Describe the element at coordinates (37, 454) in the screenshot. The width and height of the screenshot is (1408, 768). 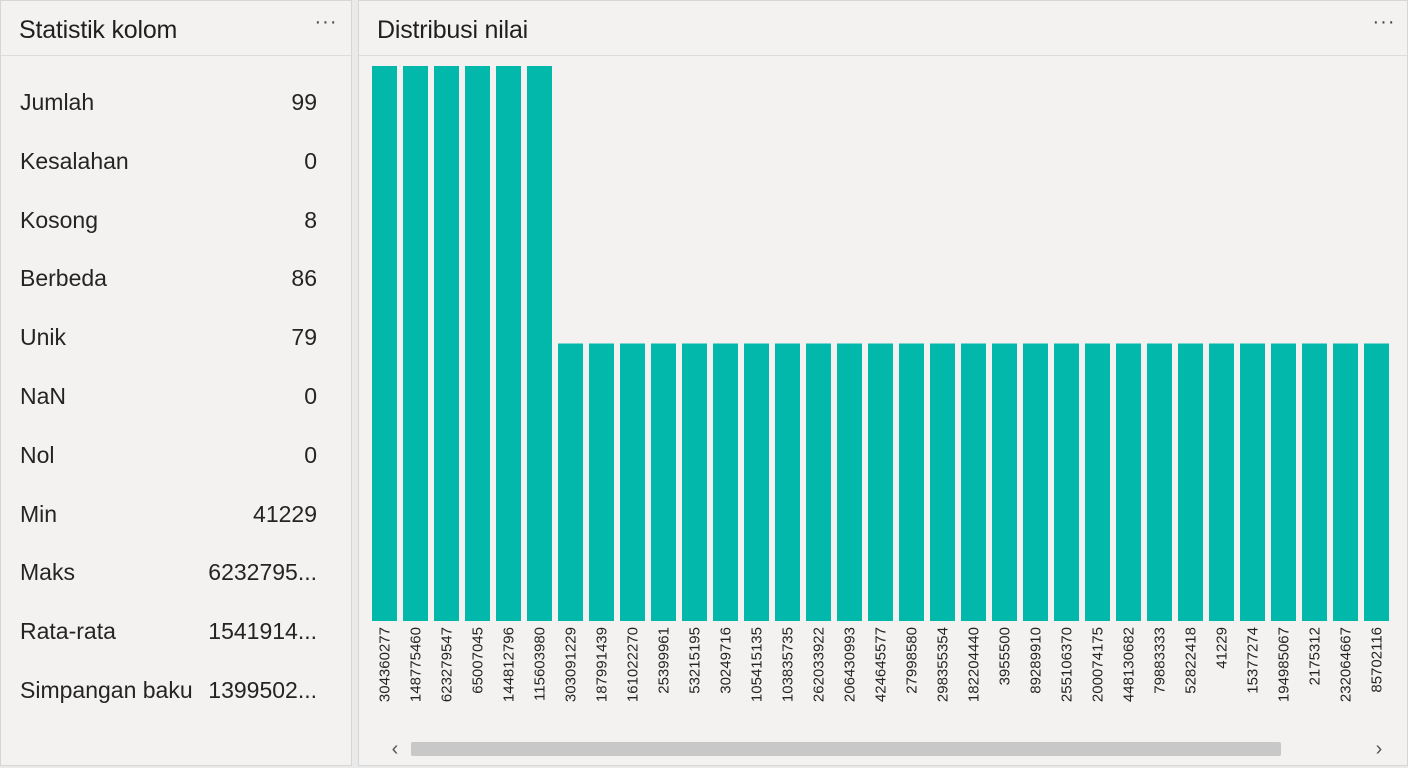
I see `stat-label: Nol` at that location.